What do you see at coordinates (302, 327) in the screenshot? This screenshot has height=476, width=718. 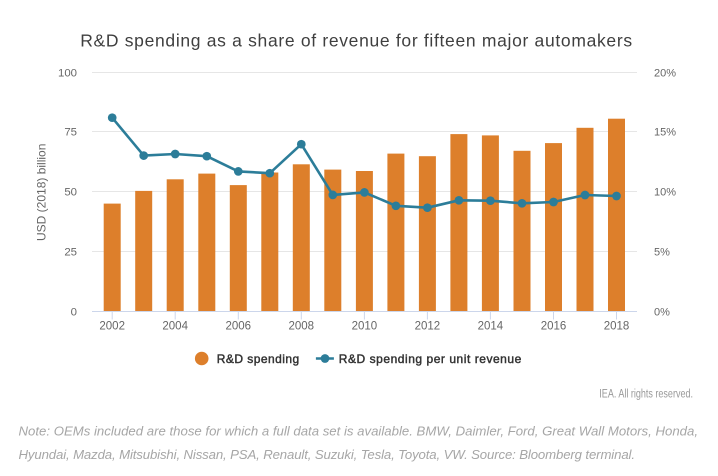 I see `svg-text: 2008` at bounding box center [302, 327].